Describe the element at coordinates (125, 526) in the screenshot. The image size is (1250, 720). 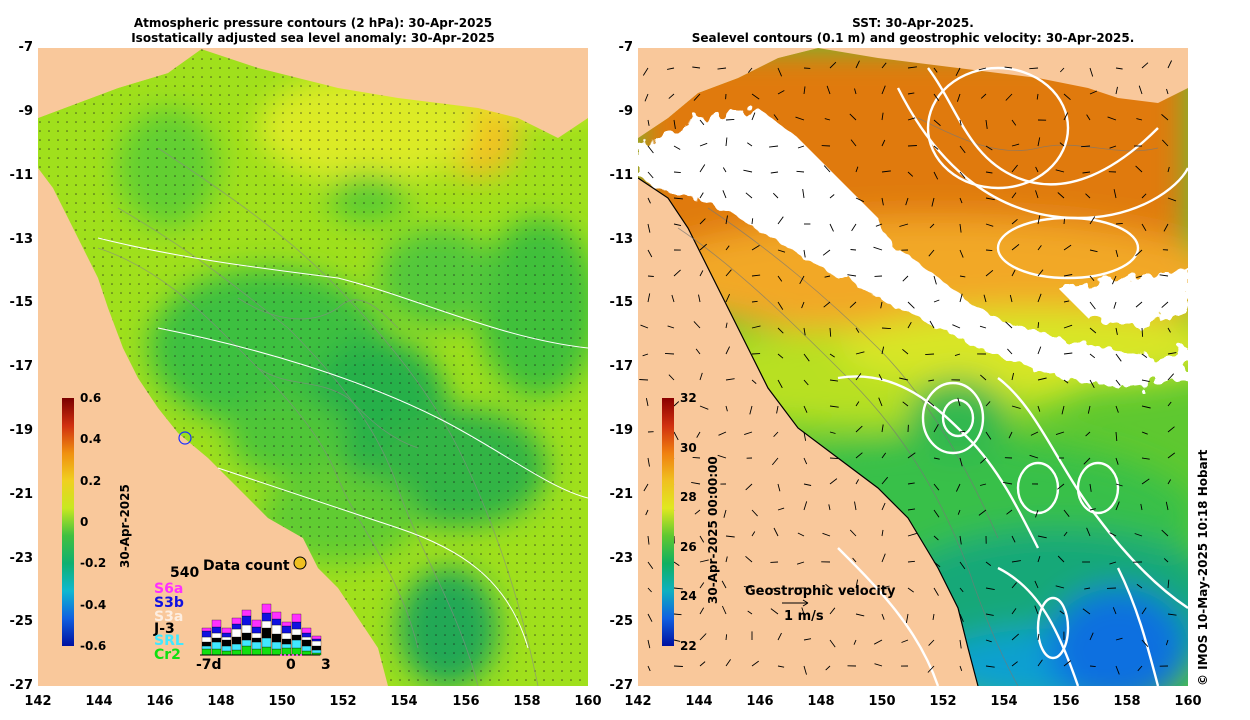
I see `sla-cbar-title: 30-Apr-2025` at that location.